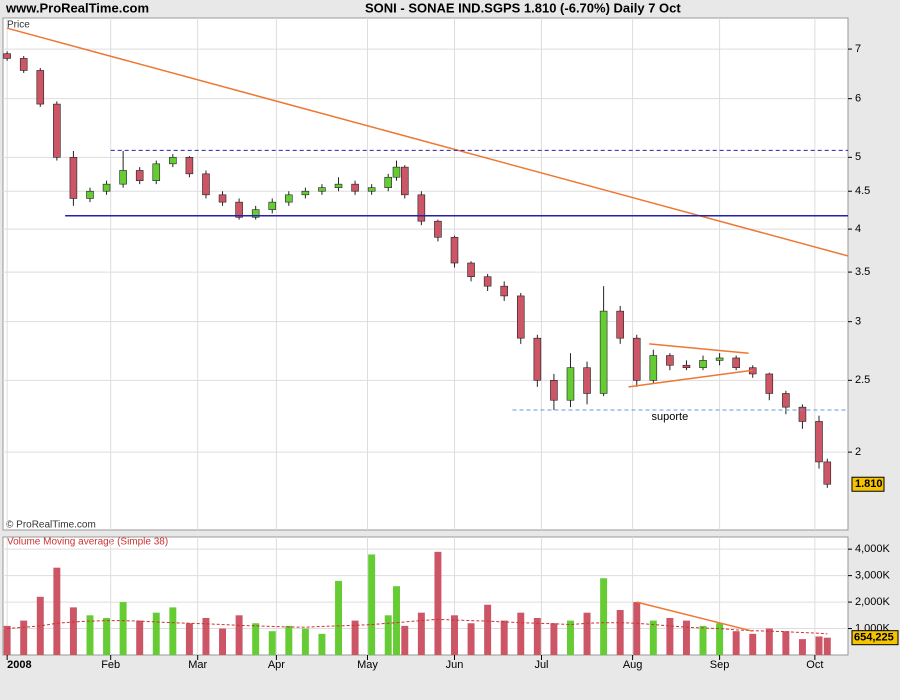 This screenshot has width=900, height=700. I want to click on x-tick-label: Feb, so click(110, 665).